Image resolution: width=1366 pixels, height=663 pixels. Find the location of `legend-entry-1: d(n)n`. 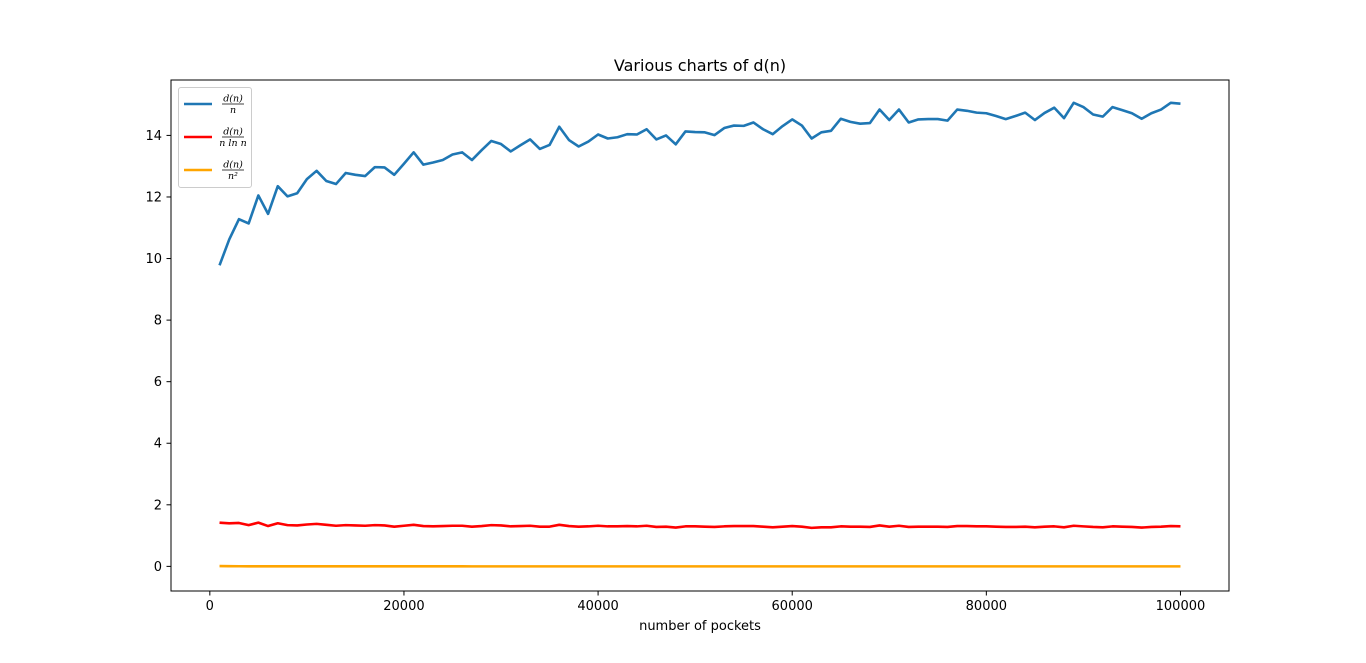

legend-entry-1: d(n)n is located at coordinates (214, 105).